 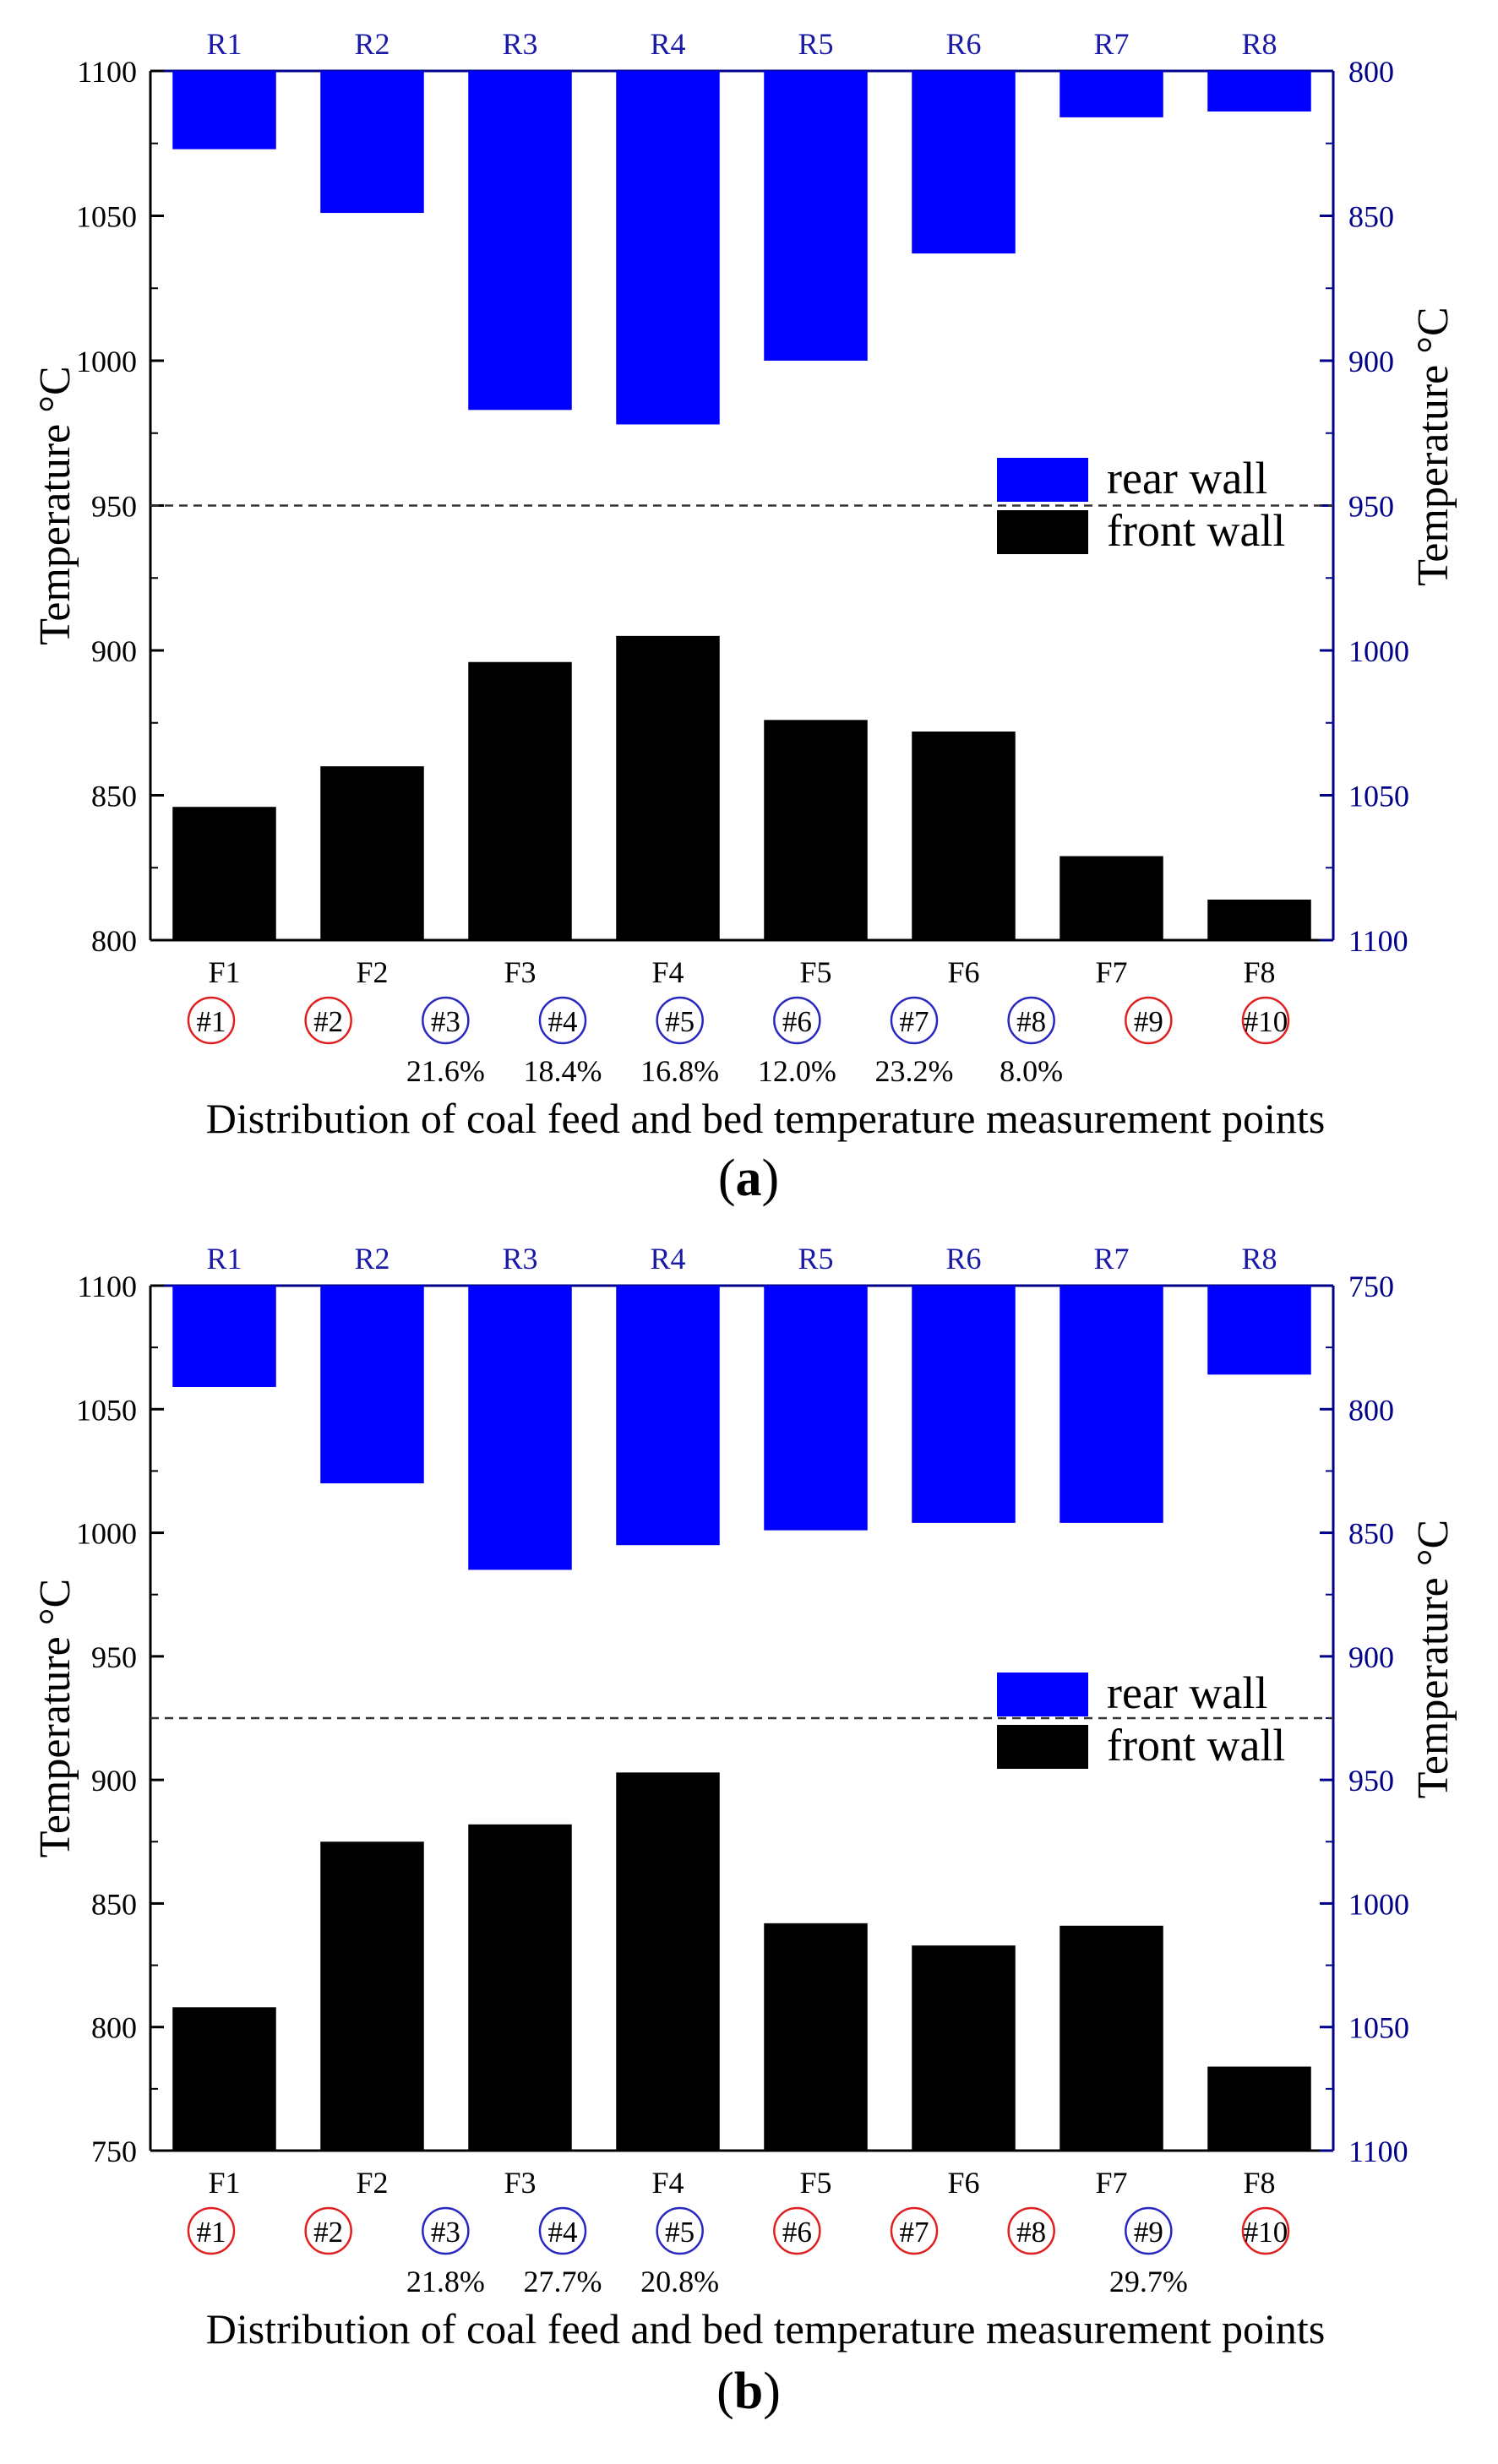 What do you see at coordinates (445, 2232) in the screenshot?
I see `feed-point-label: #3` at bounding box center [445, 2232].